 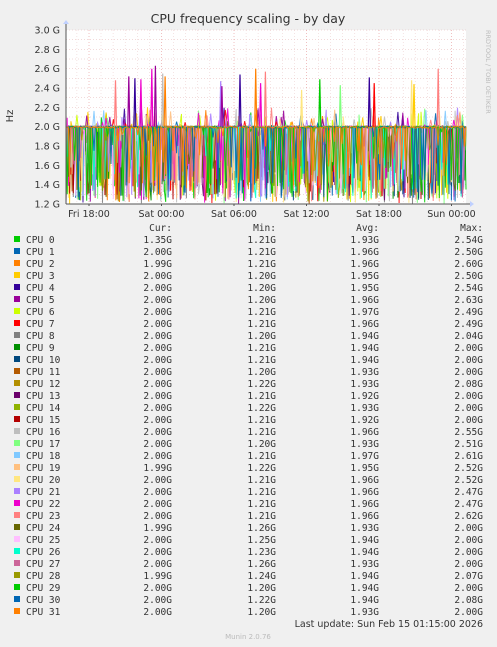 I want to click on legend-series-name: CPU 10, so click(x=43, y=360).